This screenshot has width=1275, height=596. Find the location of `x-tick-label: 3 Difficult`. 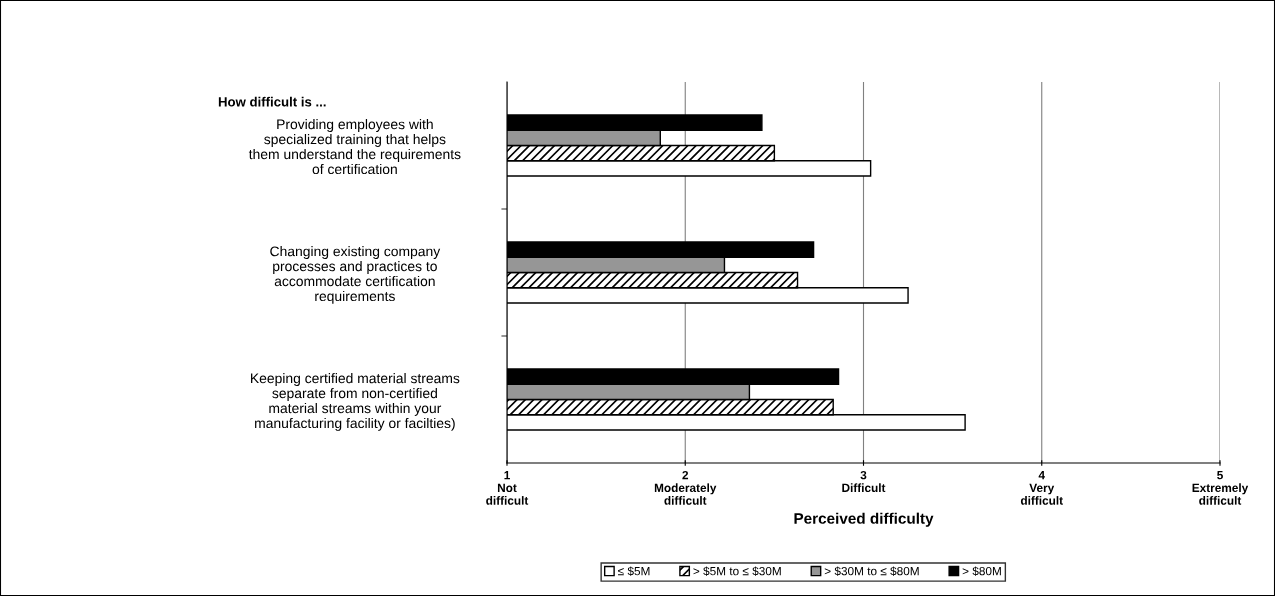

x-tick-label: 3 Difficult is located at coordinates (864, 481).